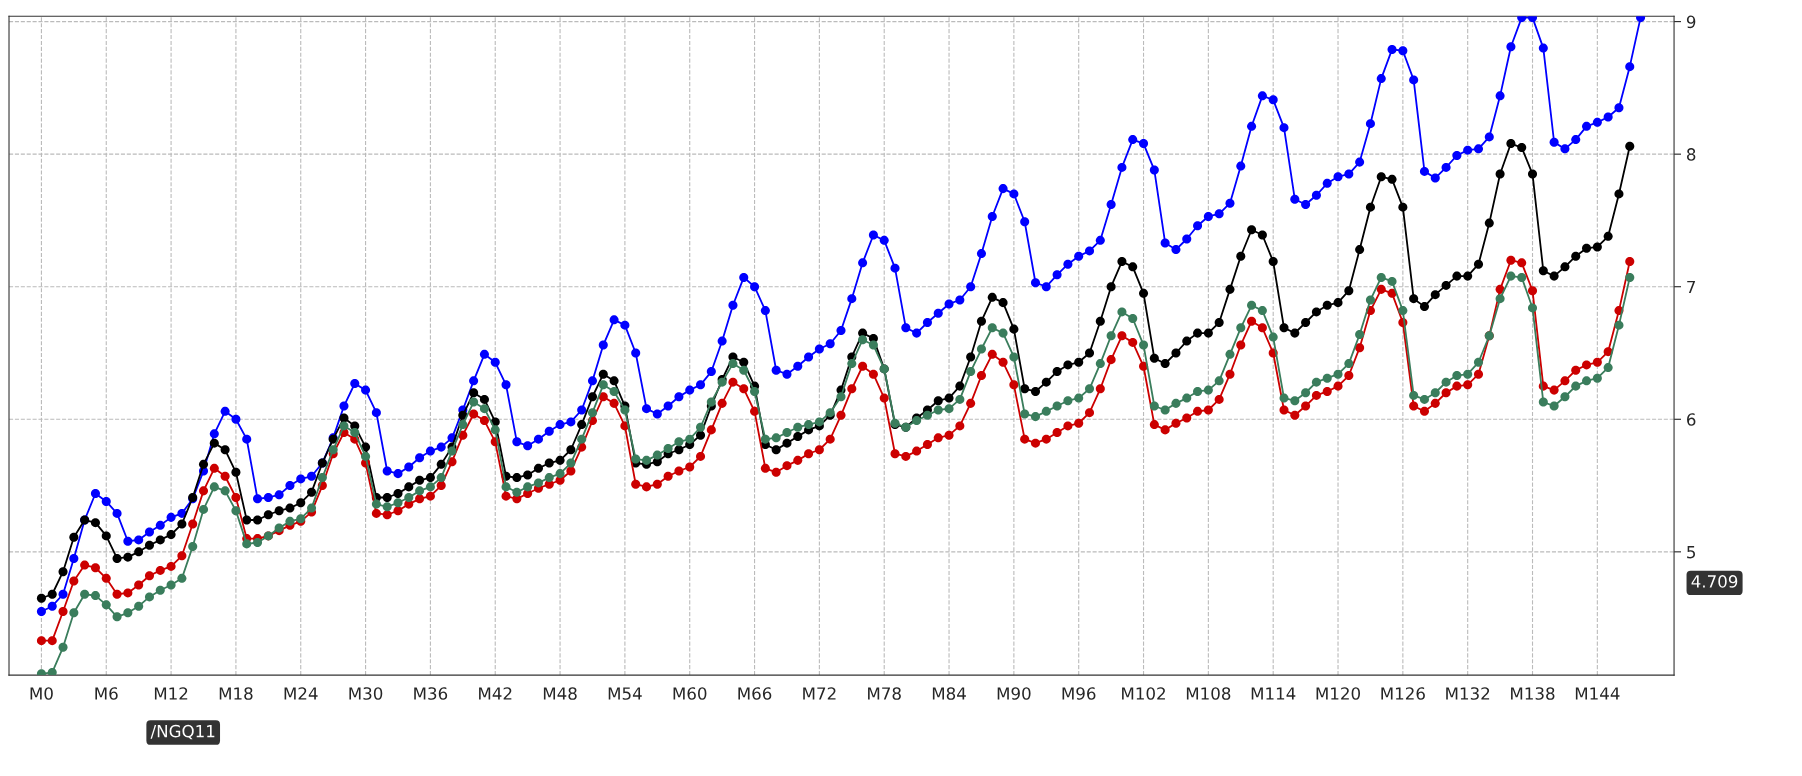 Image resolution: width=1802 pixels, height=776 pixels. I want to click on x-tick-label: M126, so click(1403, 693).